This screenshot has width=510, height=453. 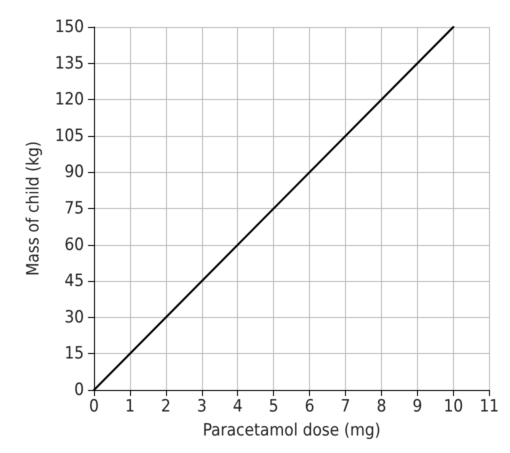 I want to click on x-axis-title: Paracetamol dose (mg), so click(x=291, y=430).